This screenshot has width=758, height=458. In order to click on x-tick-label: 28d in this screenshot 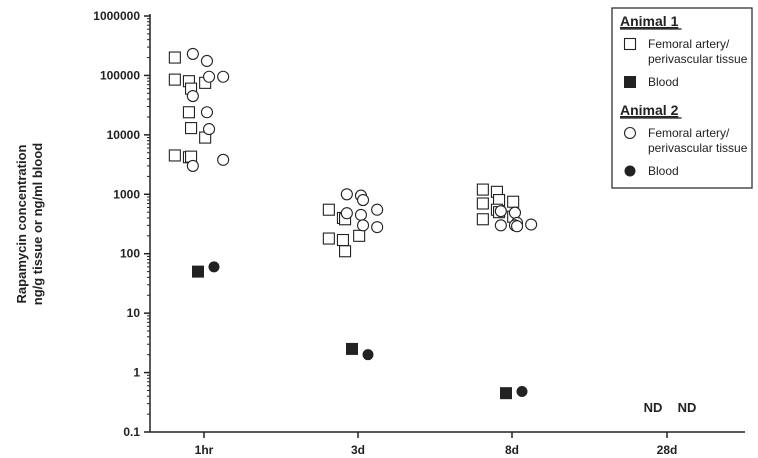, I will do `click(667, 450)`.